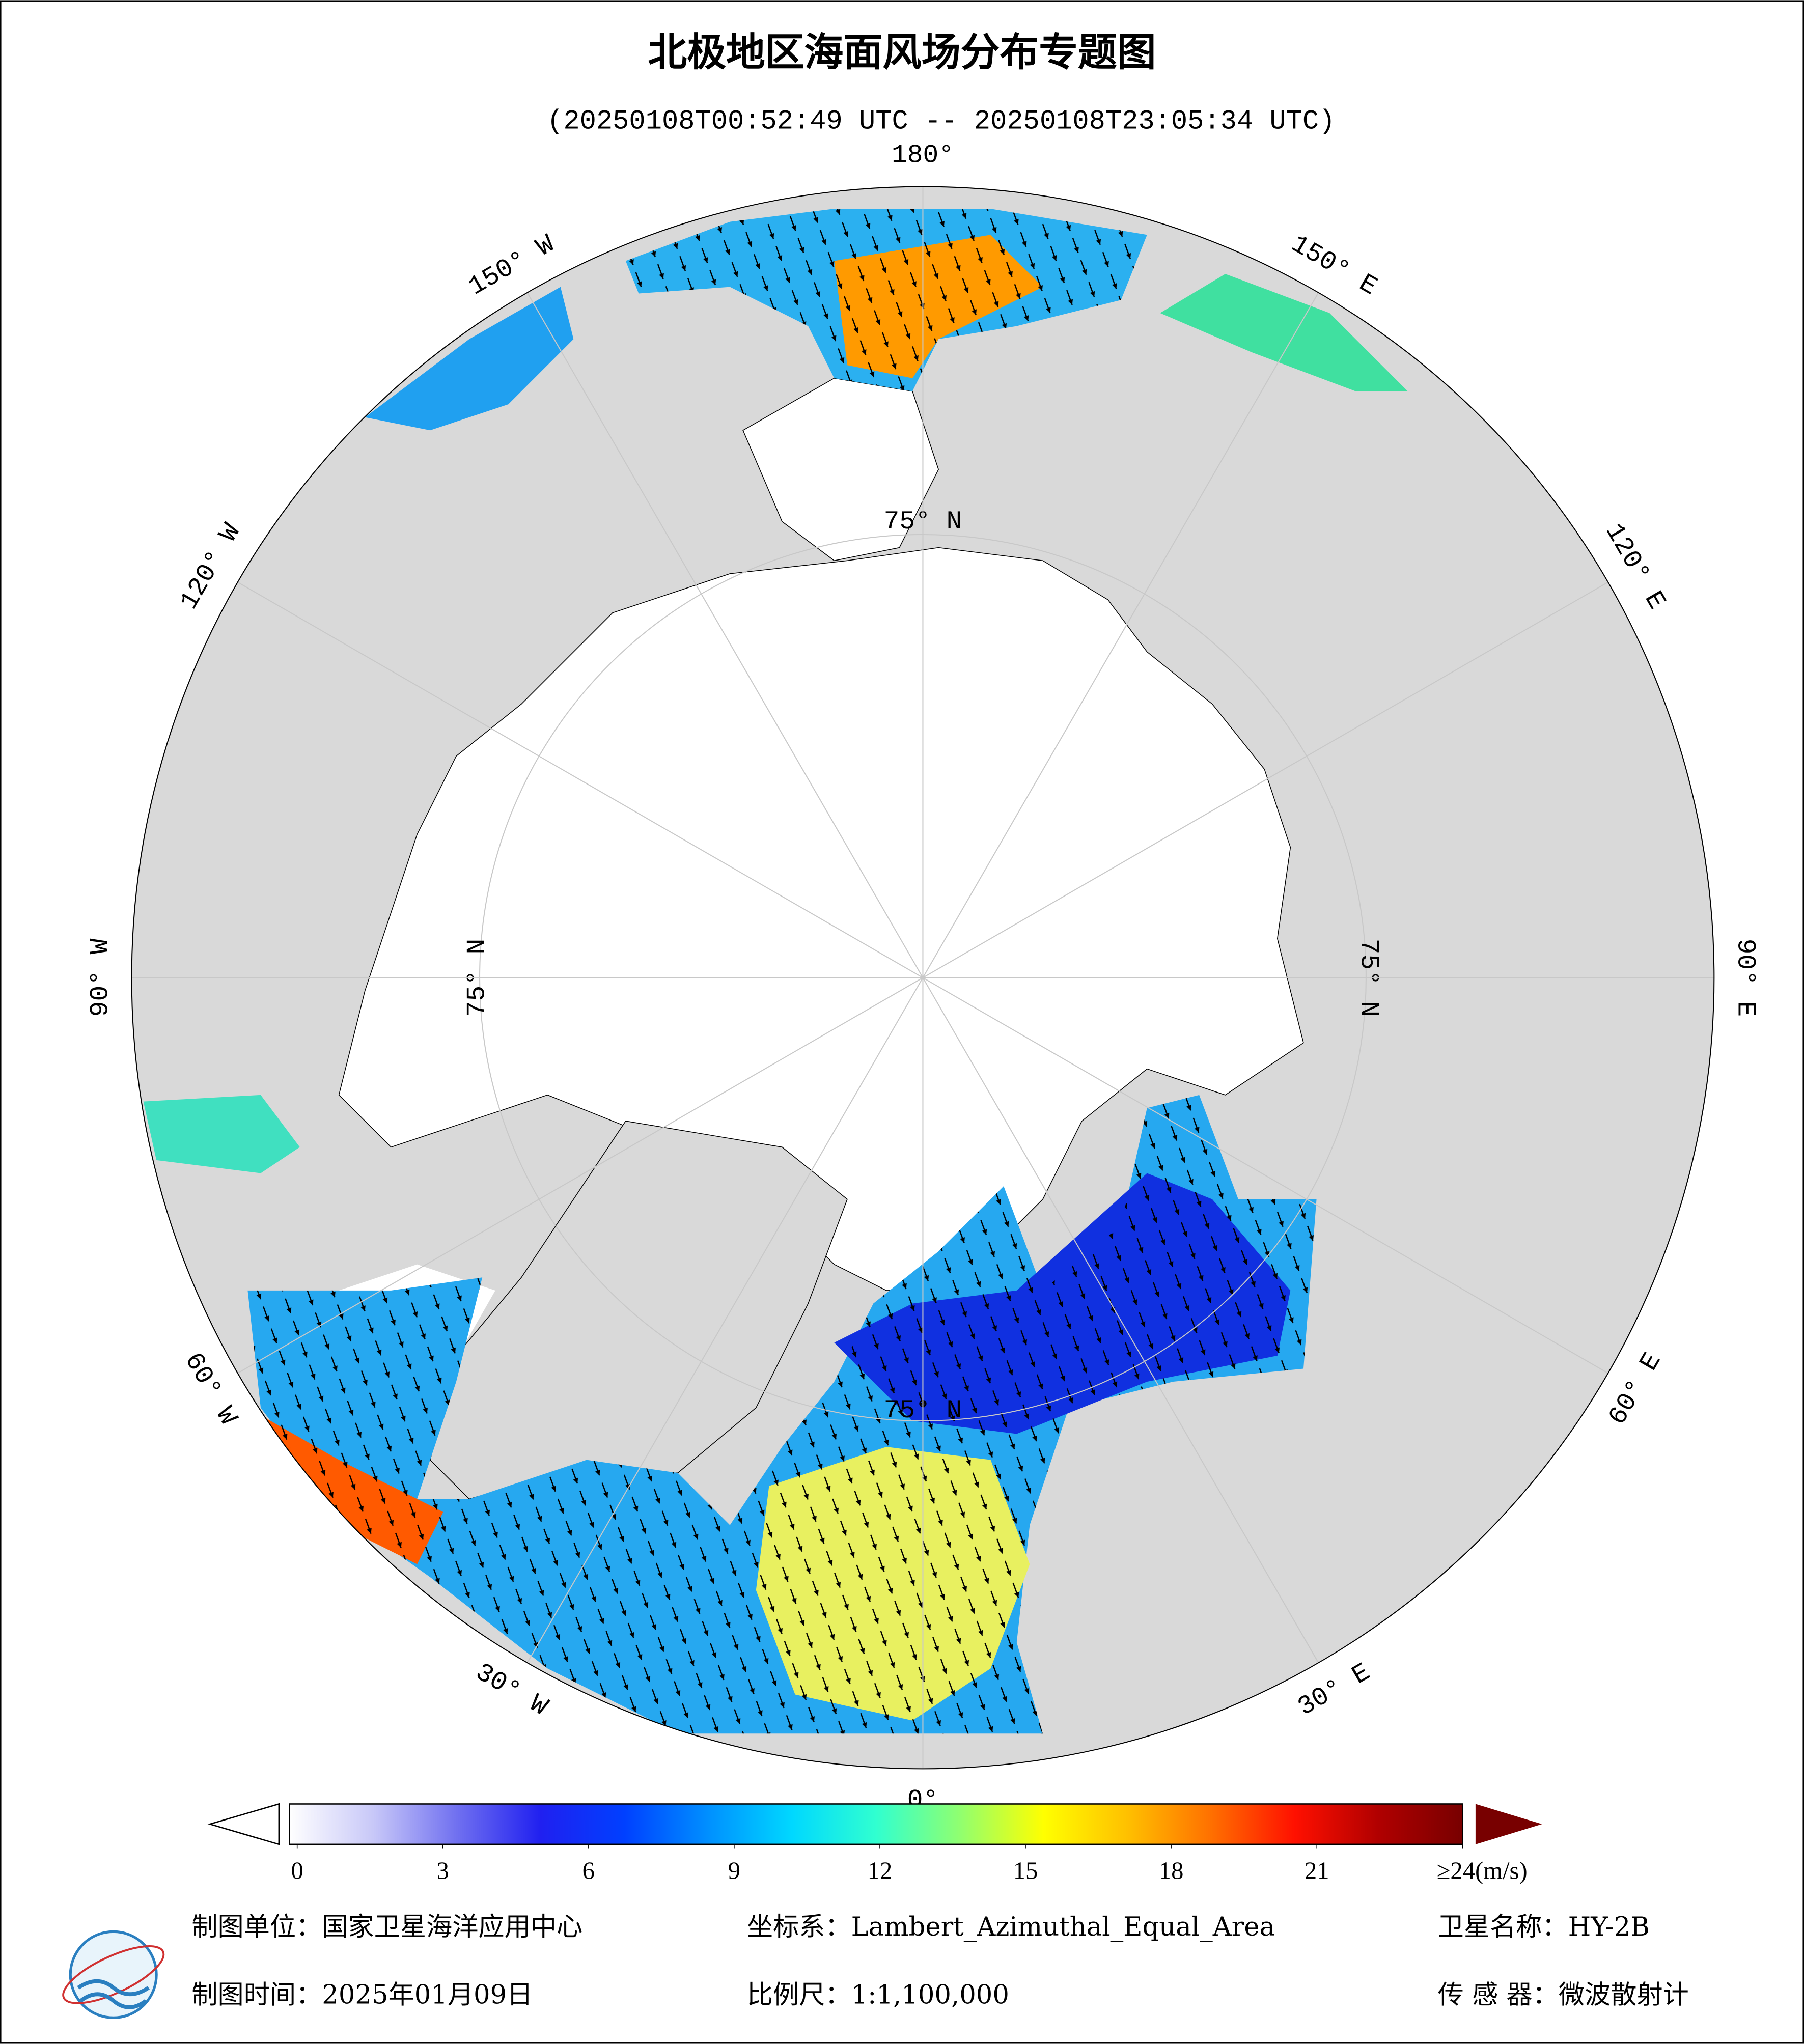 The image size is (1804, 2044). What do you see at coordinates (1284, 332) in the screenshot?
I see `wind-field-okhotsk` at bounding box center [1284, 332].